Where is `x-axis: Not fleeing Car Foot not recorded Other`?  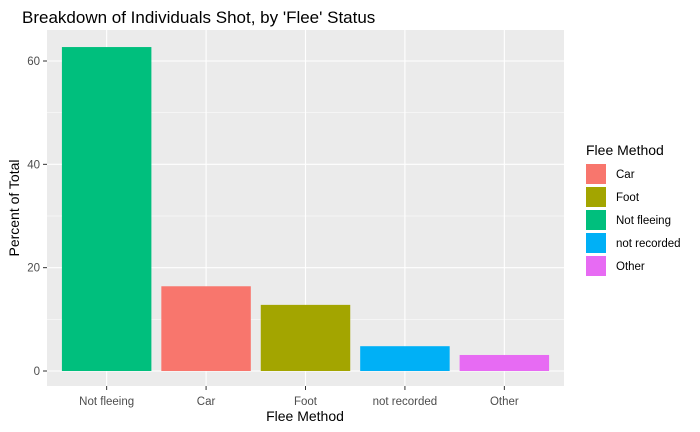
x-axis: Not fleeing Car Foot not recorded Other is located at coordinates (299, 397).